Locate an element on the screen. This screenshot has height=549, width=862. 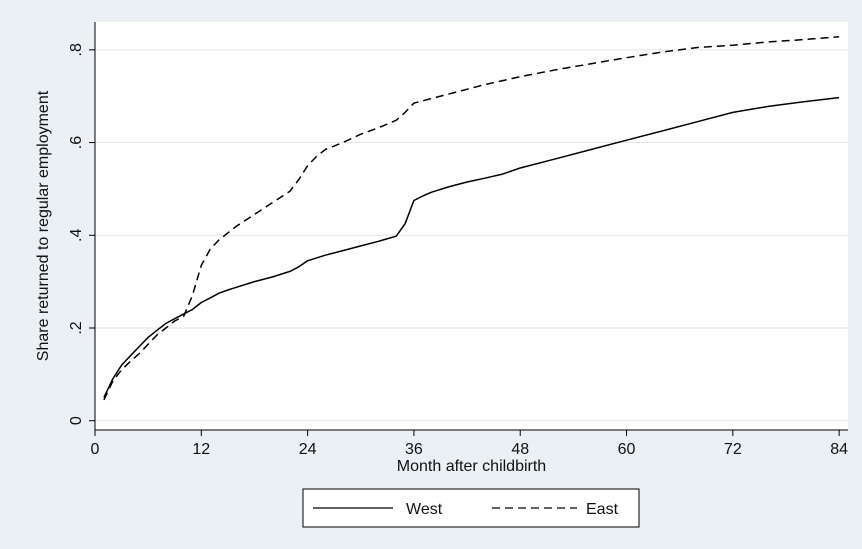
x-tick-label-3: 36 is located at coordinates (414, 449).